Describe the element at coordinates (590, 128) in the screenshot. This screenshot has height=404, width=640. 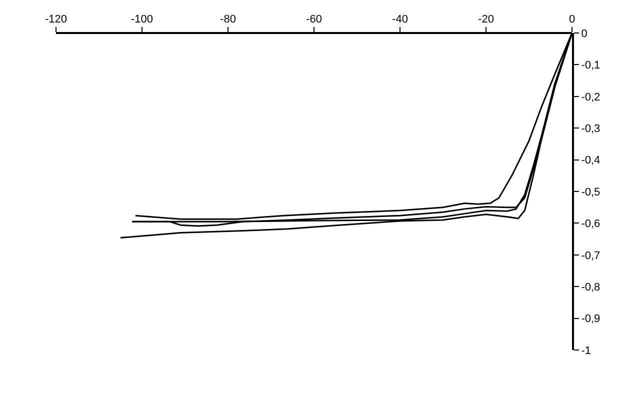
I see `y-tick-label: -0,3` at that location.